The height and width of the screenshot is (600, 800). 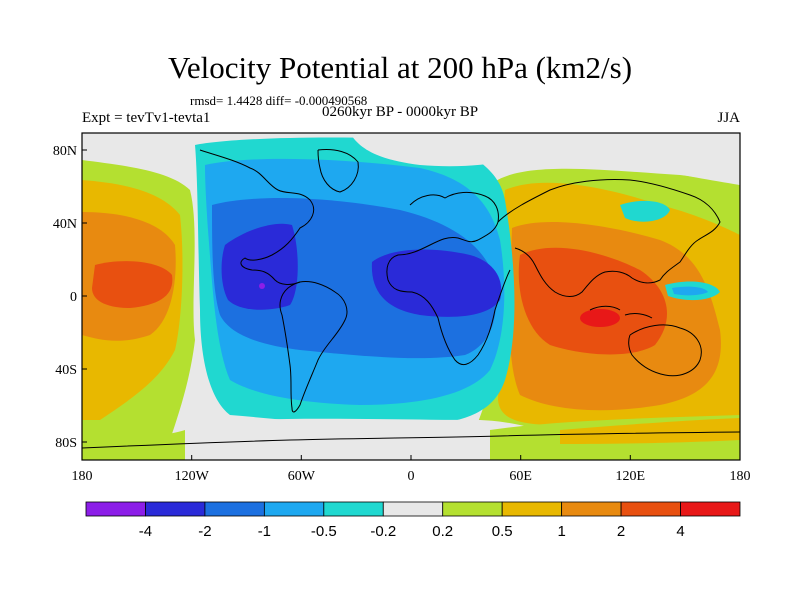 I want to click on colorbar-label: -2, so click(x=204, y=531).